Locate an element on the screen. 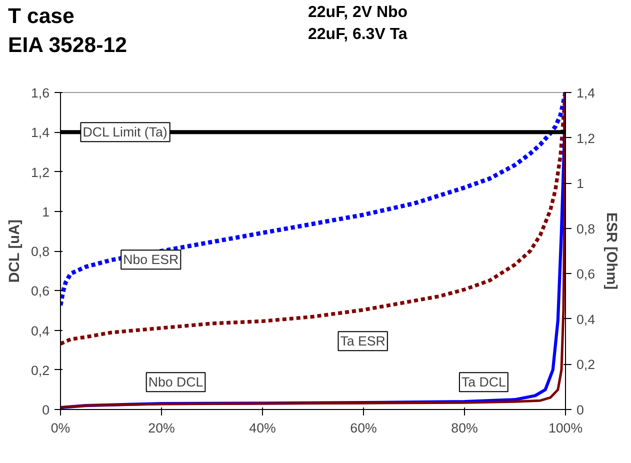 The image size is (631, 463). y-tick-label: 0,6 is located at coordinates (40, 291).